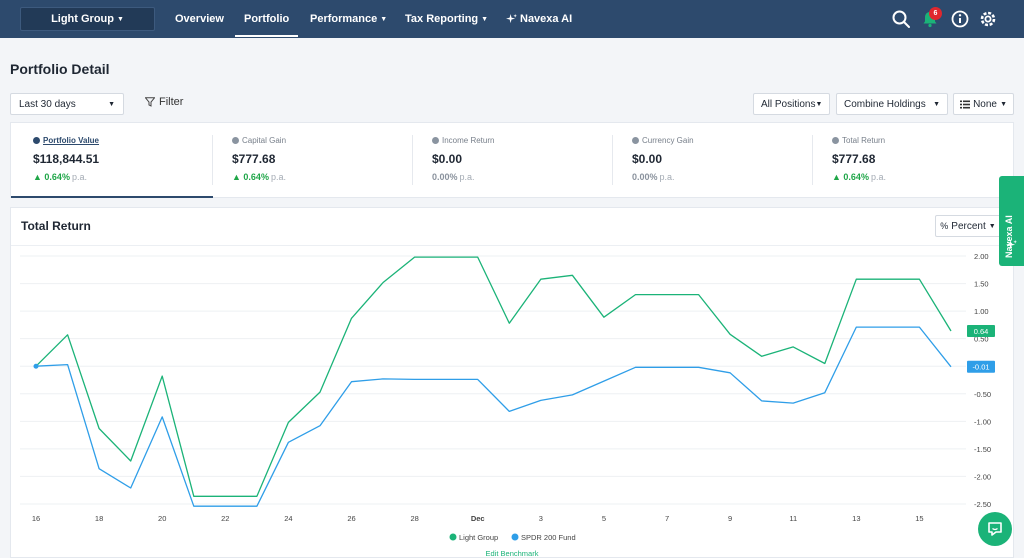 This screenshot has height=558, width=1024. I want to click on chart-mode-select: % Percent ▼, so click(968, 226).